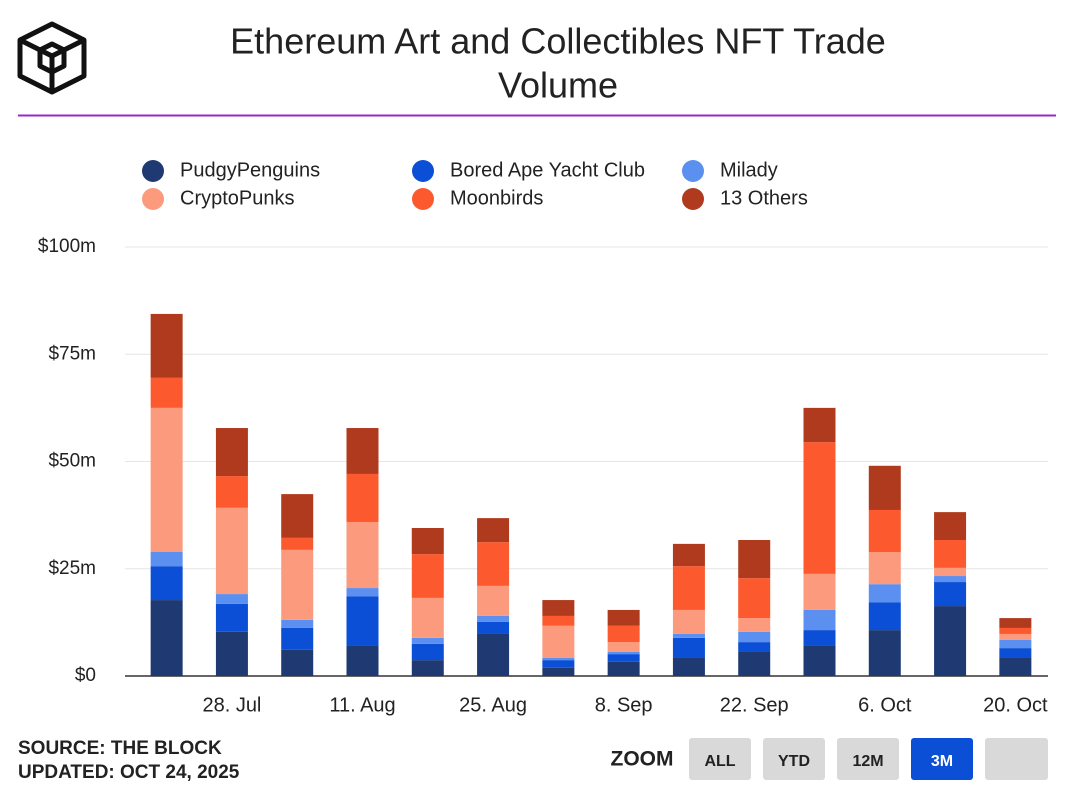 Image resolution: width=1080 pixels, height=796 pixels. Describe the element at coordinates (794, 761) in the screenshot. I see `zoom-button-label: YTD` at that location.